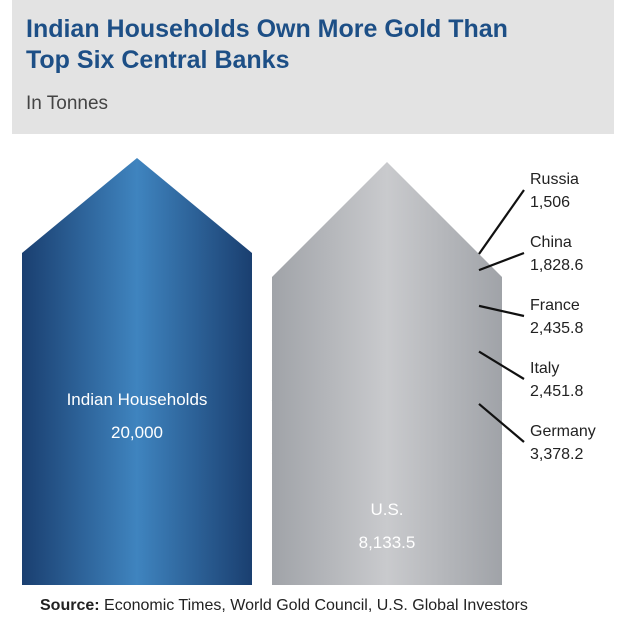 The width and height of the screenshot is (626, 629). What do you see at coordinates (137, 399) in the screenshot?
I see `label-indian-households: Indian Households` at bounding box center [137, 399].